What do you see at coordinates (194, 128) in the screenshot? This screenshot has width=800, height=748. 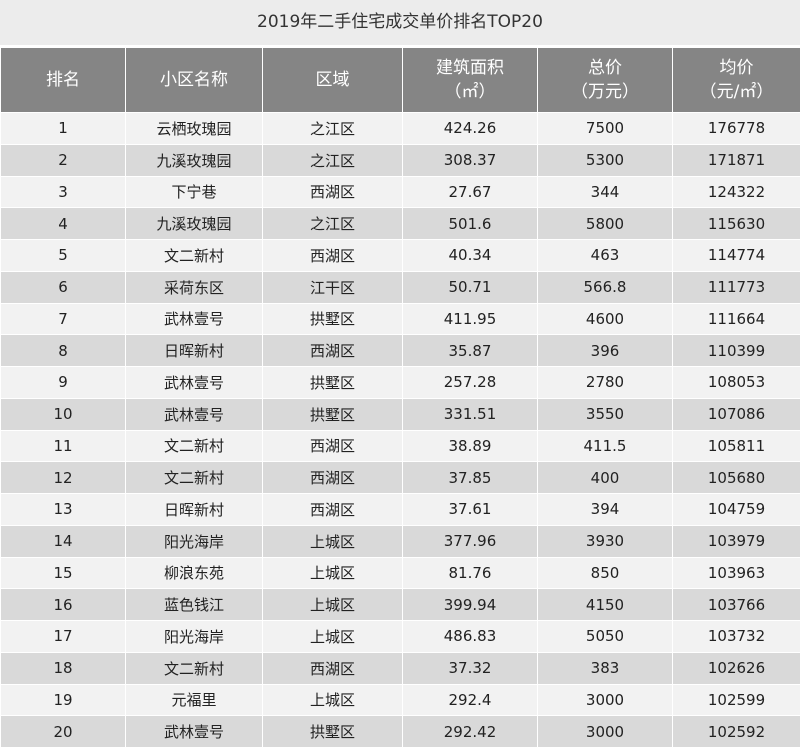 I see `table-cell: 云栖玫瑰园` at bounding box center [194, 128].